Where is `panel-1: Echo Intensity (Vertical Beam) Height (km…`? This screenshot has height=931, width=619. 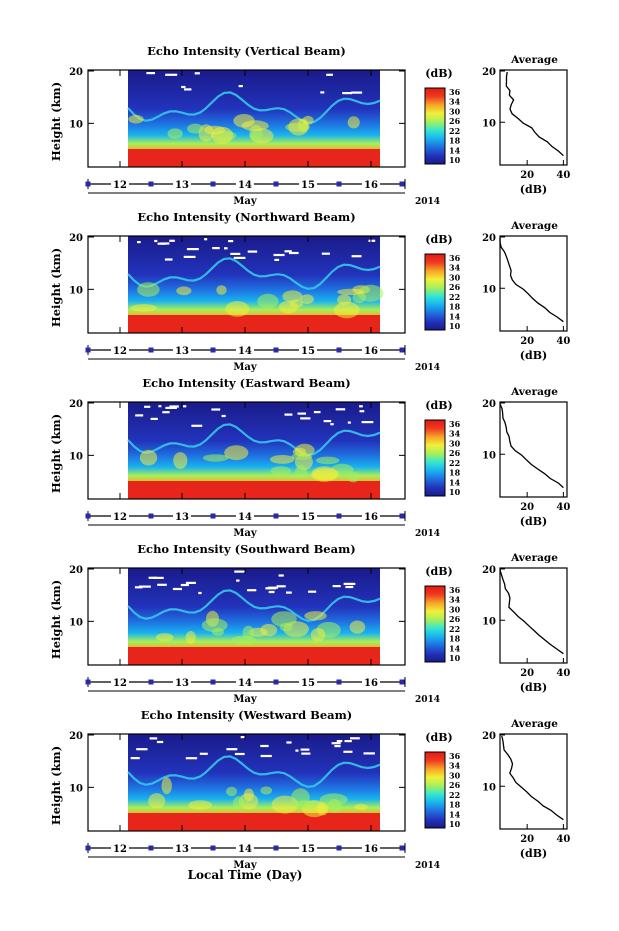 panel-1: Echo Intensity (Vertical Beam) Height (km… is located at coordinates (309, 125).